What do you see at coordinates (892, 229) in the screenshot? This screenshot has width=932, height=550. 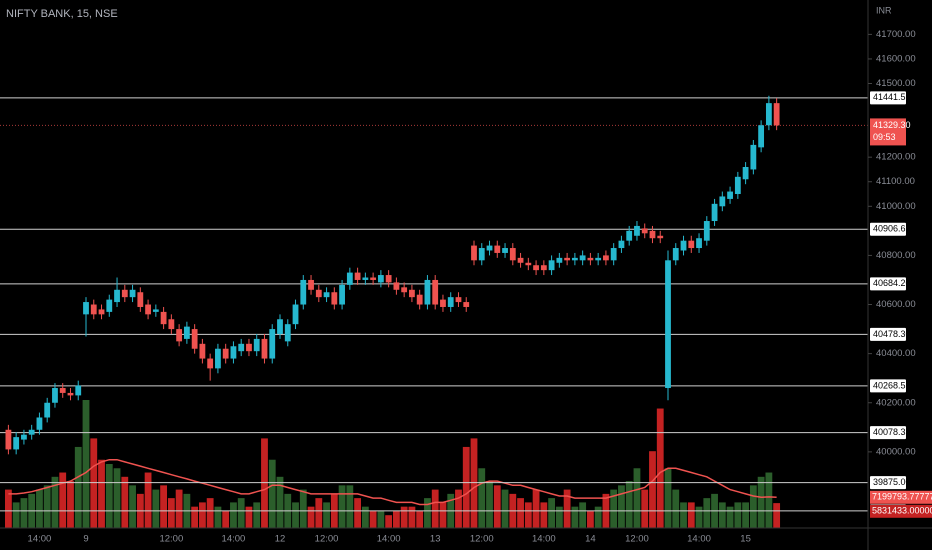 I see `level-label: 40906.65` at bounding box center [892, 229].